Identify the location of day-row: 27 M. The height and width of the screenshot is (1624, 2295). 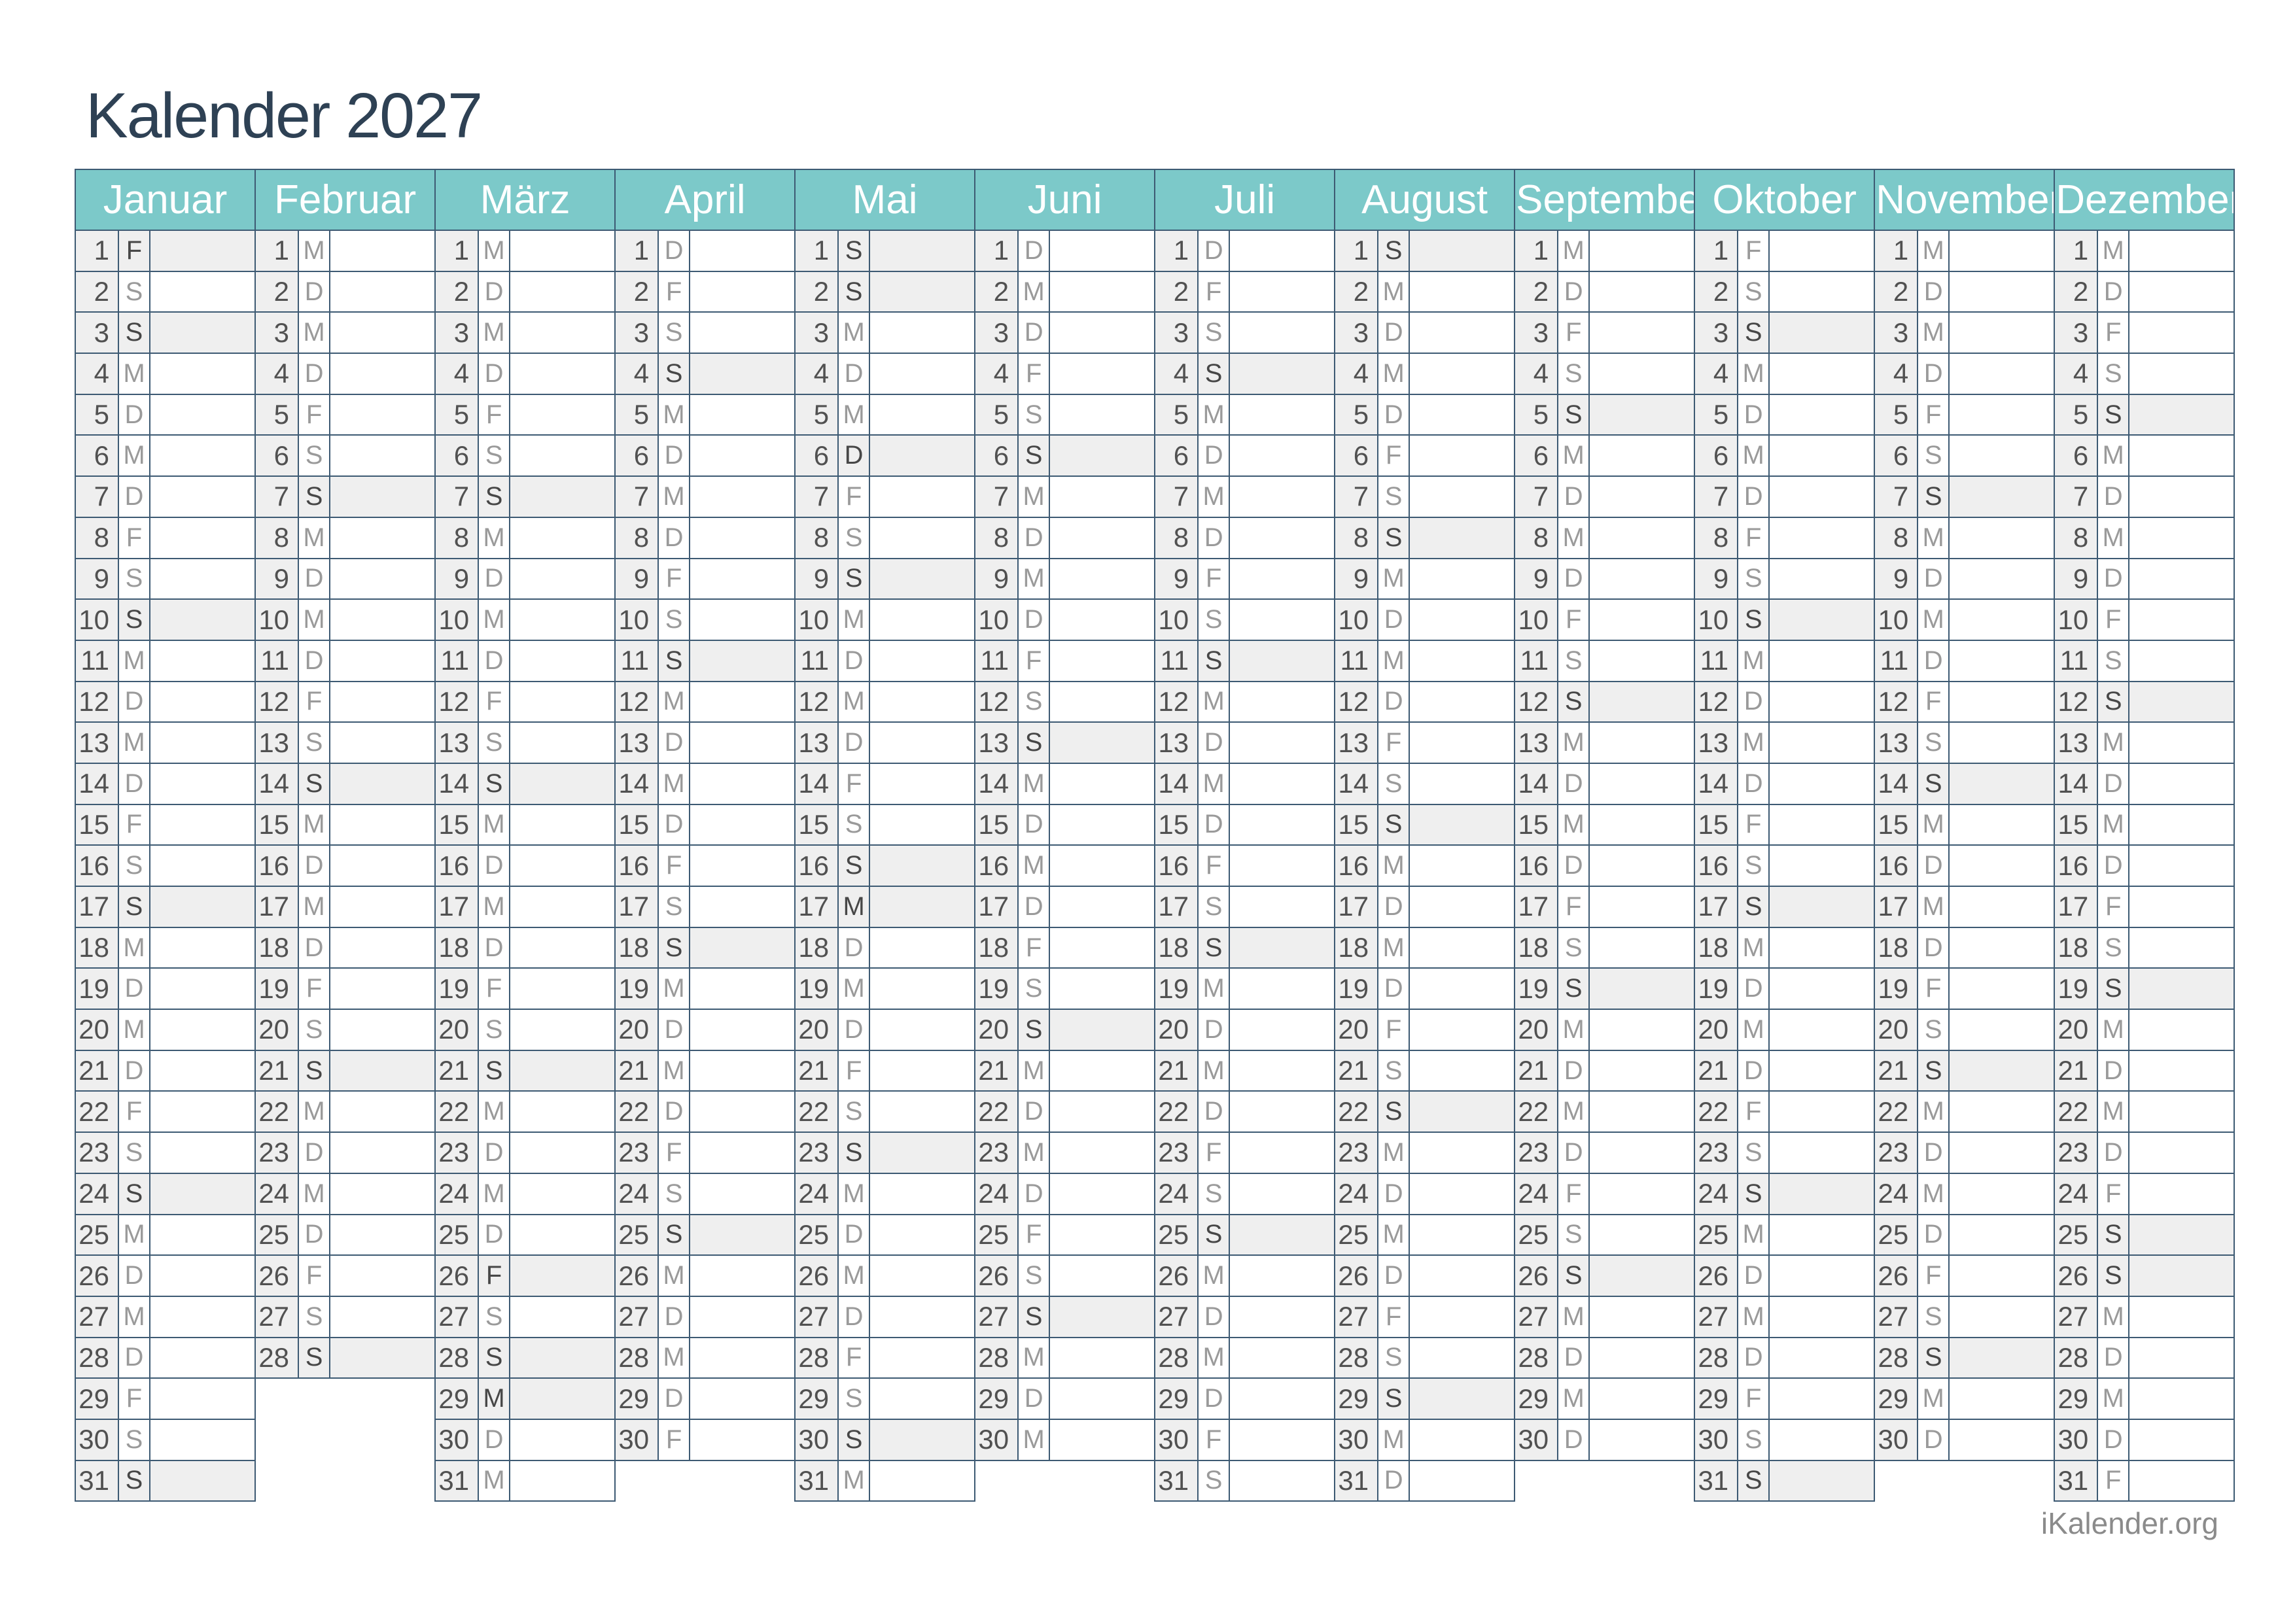
(1605, 1316).